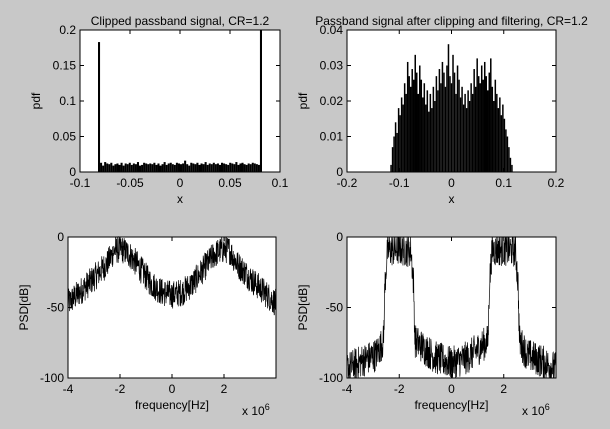 The height and width of the screenshot is (429, 610). What do you see at coordinates (52, 378) in the screenshot?
I see `y-tick-label: -100` at bounding box center [52, 378].